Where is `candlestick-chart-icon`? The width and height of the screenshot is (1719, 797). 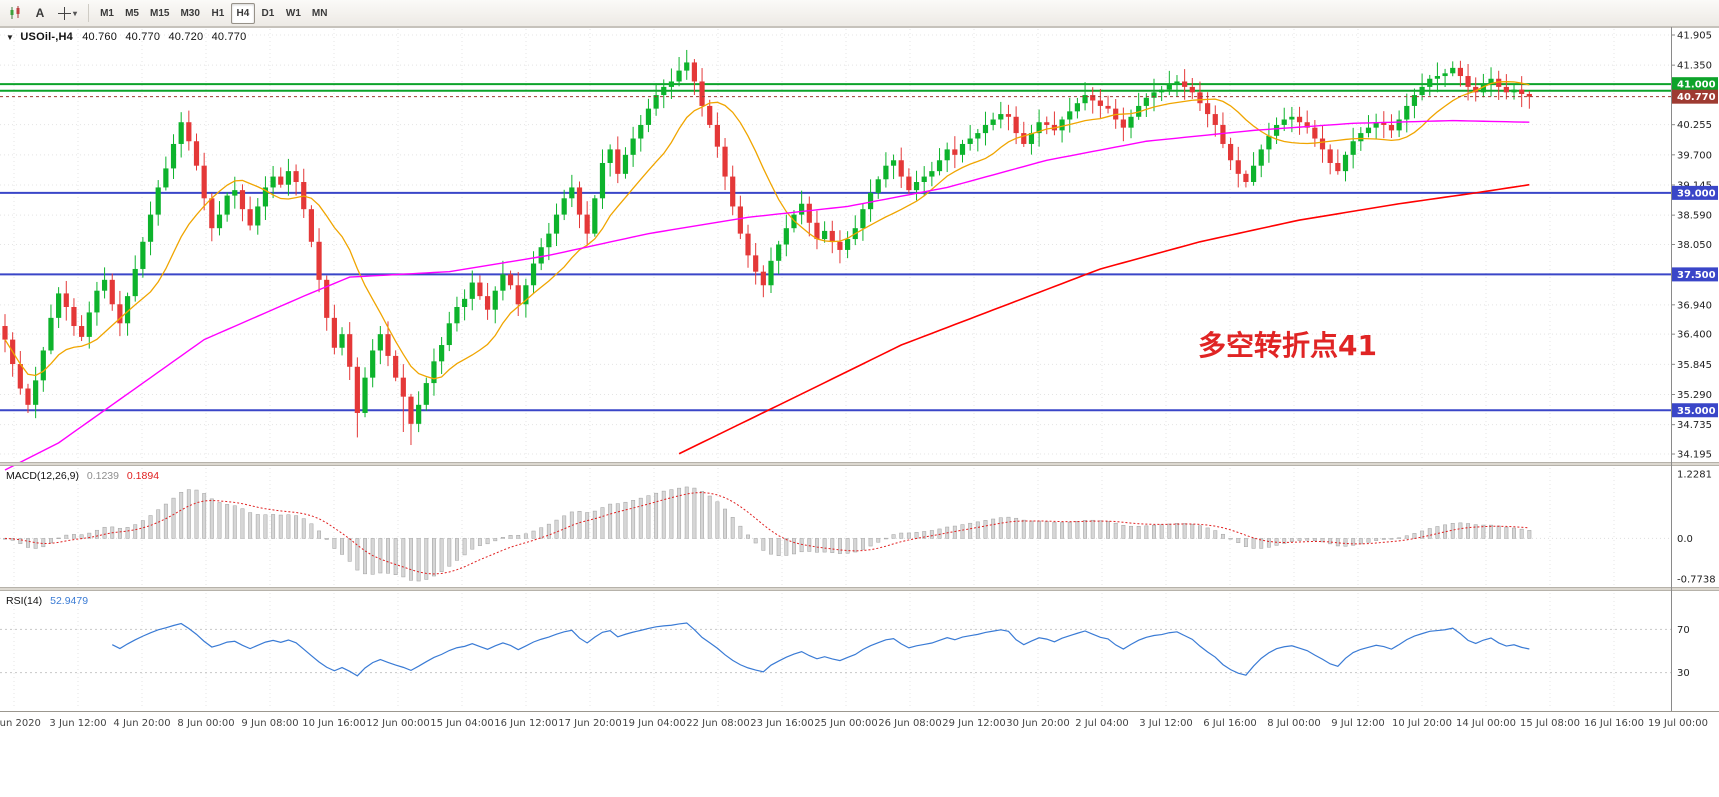
candlestick-chart-icon is located at coordinates (15, 12).